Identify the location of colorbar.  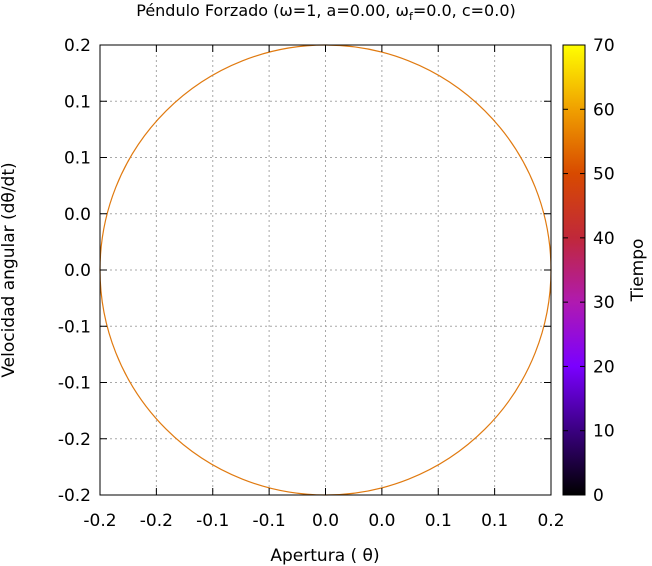
(574, 270).